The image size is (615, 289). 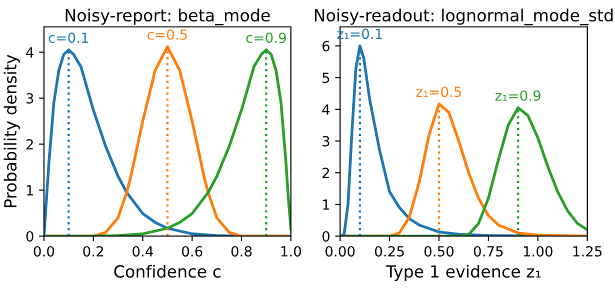 I want to click on x-tick-label: 0.25, so click(x=389, y=251).